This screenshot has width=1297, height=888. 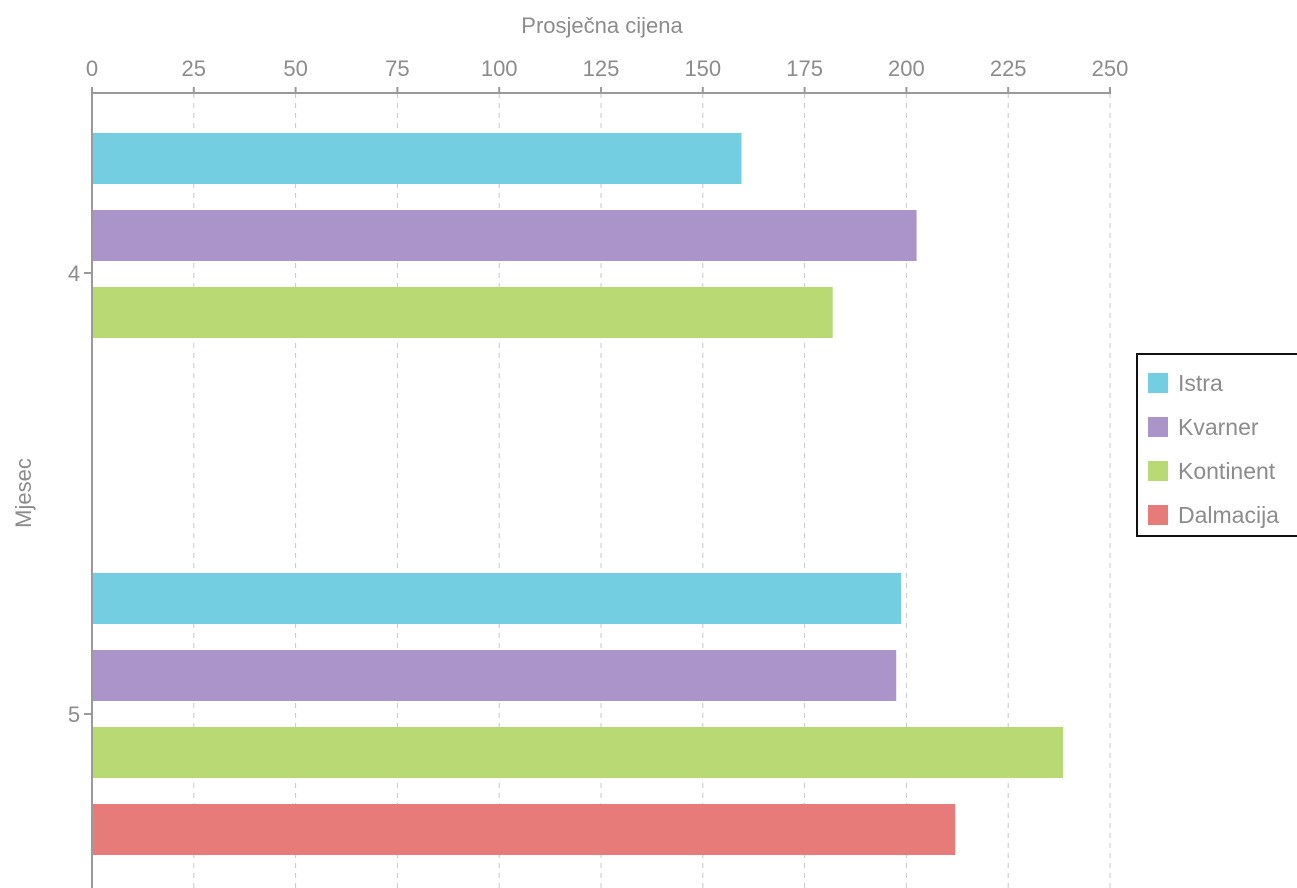 What do you see at coordinates (1158, 471) in the screenshot?
I see `legend-swatch-kontinent` at bounding box center [1158, 471].